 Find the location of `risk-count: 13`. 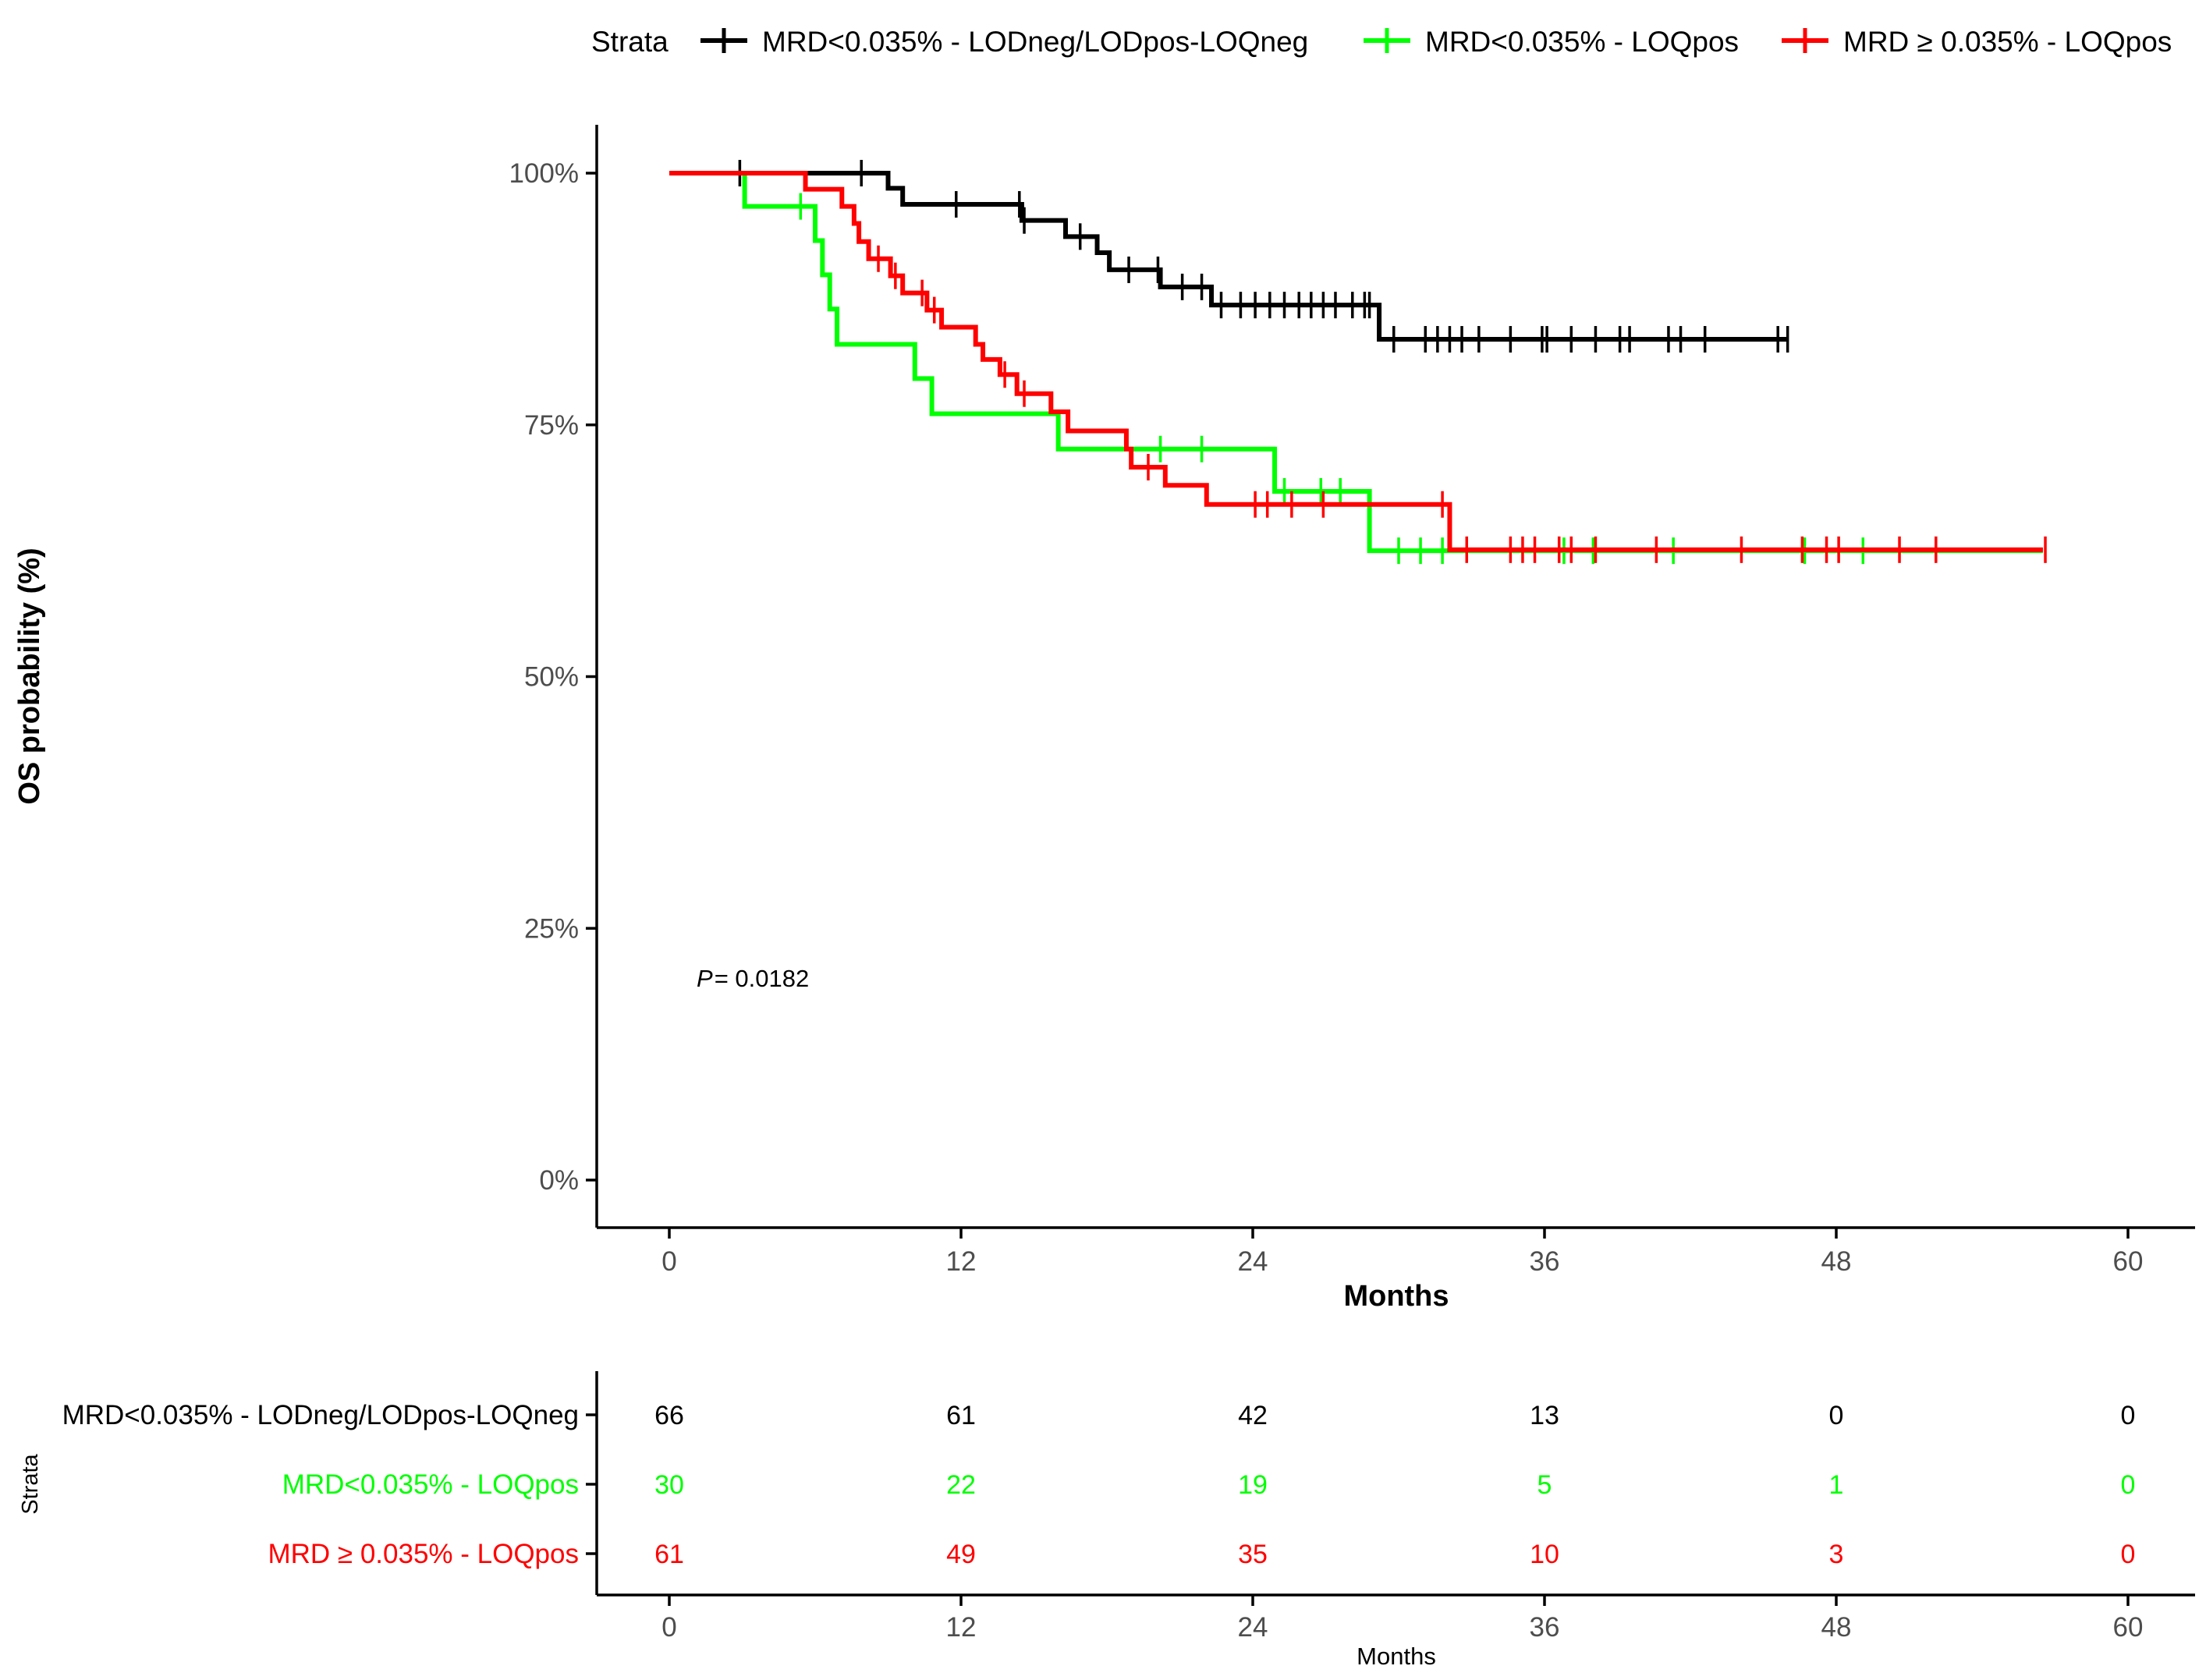

risk-count: 13 is located at coordinates (1544, 1416).